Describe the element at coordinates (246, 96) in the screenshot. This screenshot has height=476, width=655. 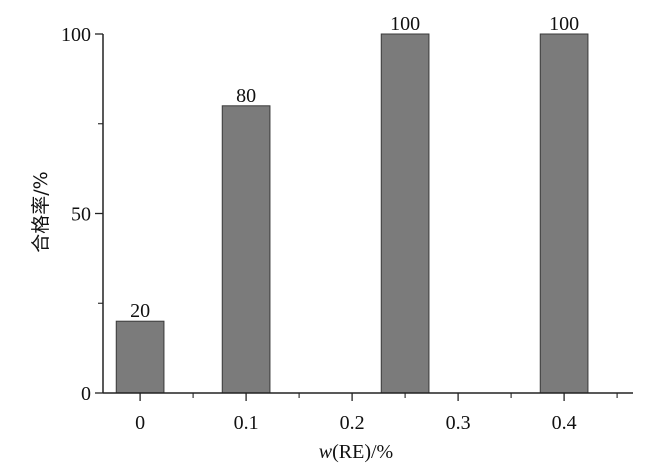
I see `bar-data-label: 80` at that location.